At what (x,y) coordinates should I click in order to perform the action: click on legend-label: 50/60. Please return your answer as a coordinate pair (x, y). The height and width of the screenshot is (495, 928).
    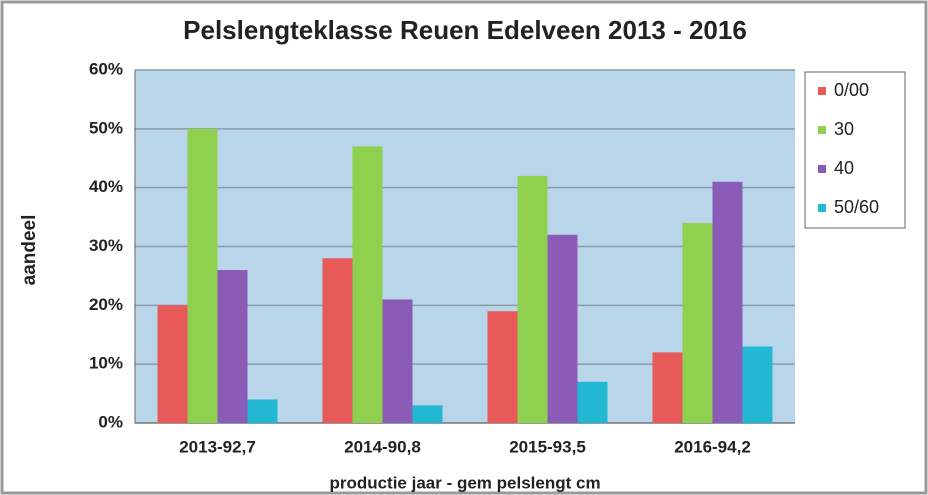
    Looking at the image, I should click on (856, 207).